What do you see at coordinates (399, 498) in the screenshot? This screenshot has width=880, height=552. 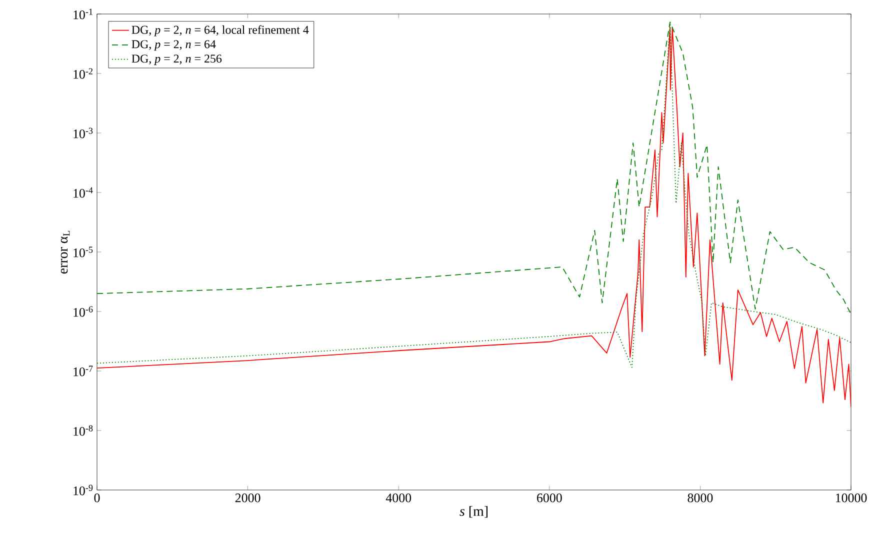 I see `x-tick-label: 4000` at bounding box center [399, 498].